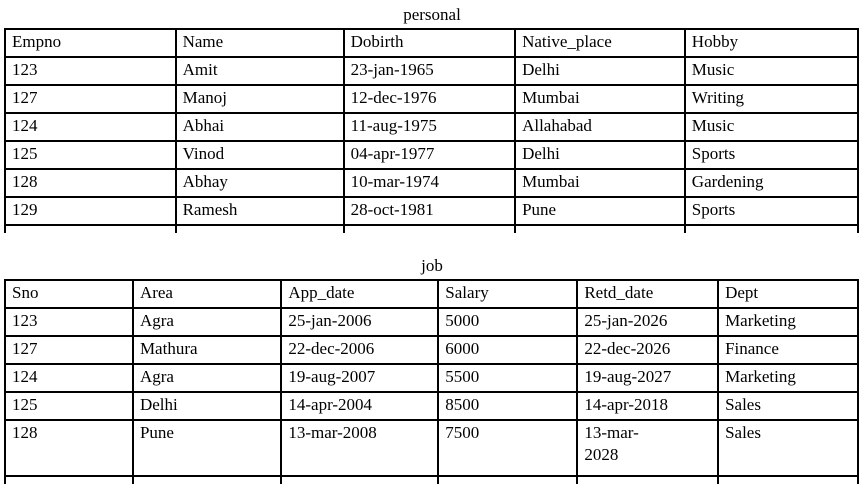 This screenshot has height=484, width=862. I want to click on table-cell: 6000, so click(508, 350).